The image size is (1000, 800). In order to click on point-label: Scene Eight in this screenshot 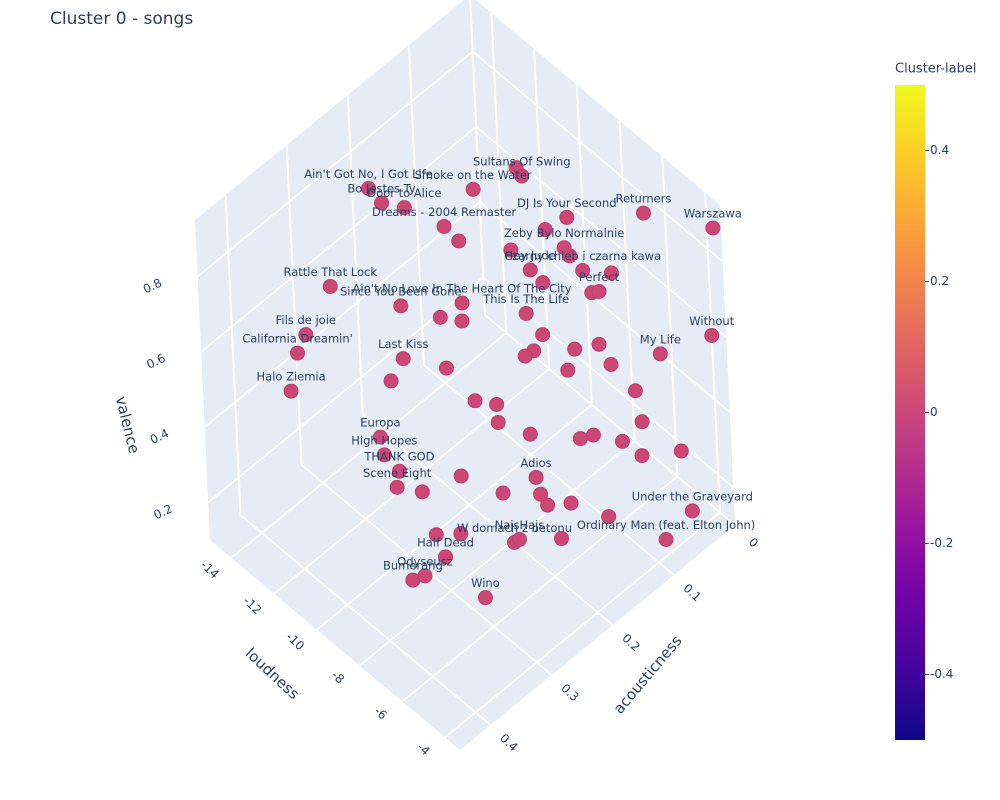, I will do `click(397, 473)`.